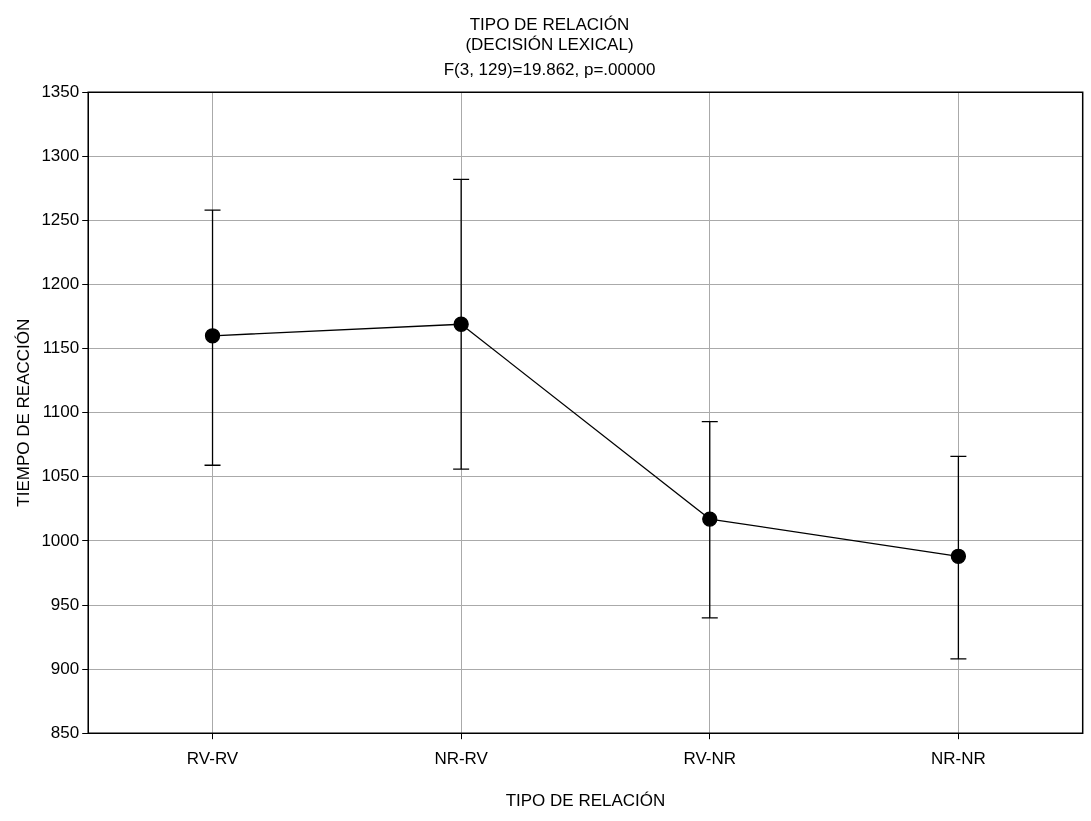 The image size is (1091, 821). Describe the element at coordinates (65, 668) in the screenshot. I see `y-tick-label: 900` at that location.